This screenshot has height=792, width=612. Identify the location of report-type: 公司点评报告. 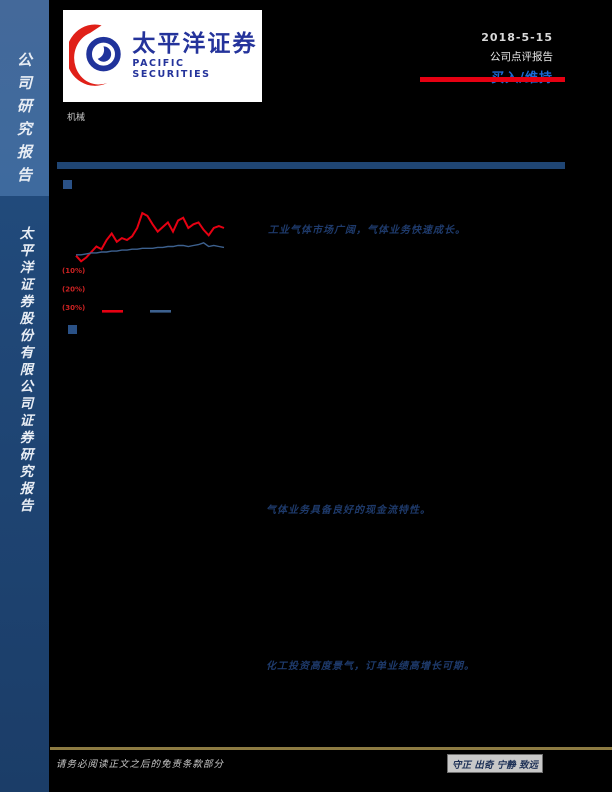
(521, 57).